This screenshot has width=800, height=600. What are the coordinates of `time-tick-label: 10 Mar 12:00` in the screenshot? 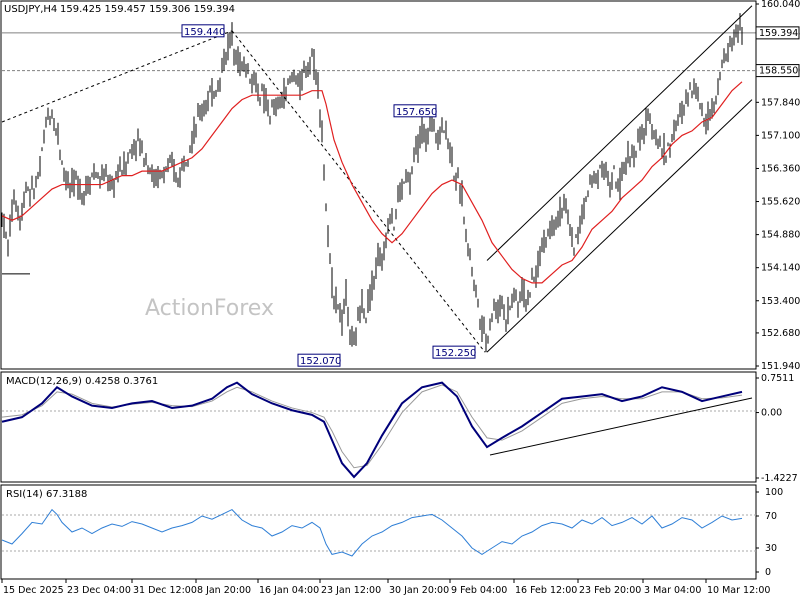 It's located at (738, 590).